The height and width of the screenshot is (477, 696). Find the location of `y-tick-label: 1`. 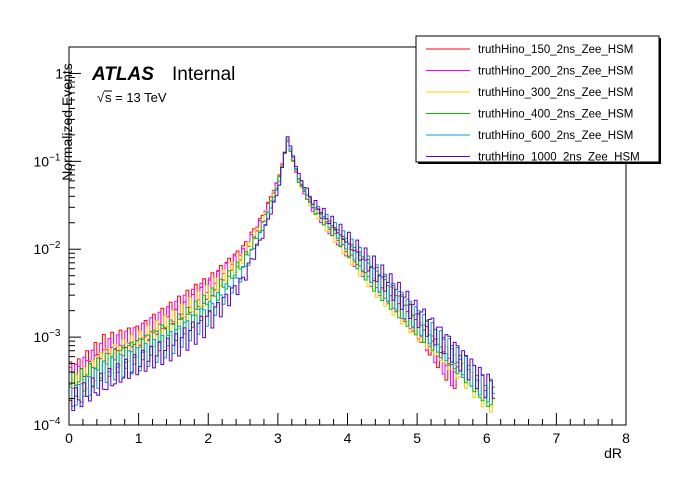

y-tick-label: 1 is located at coordinates (59, 73).